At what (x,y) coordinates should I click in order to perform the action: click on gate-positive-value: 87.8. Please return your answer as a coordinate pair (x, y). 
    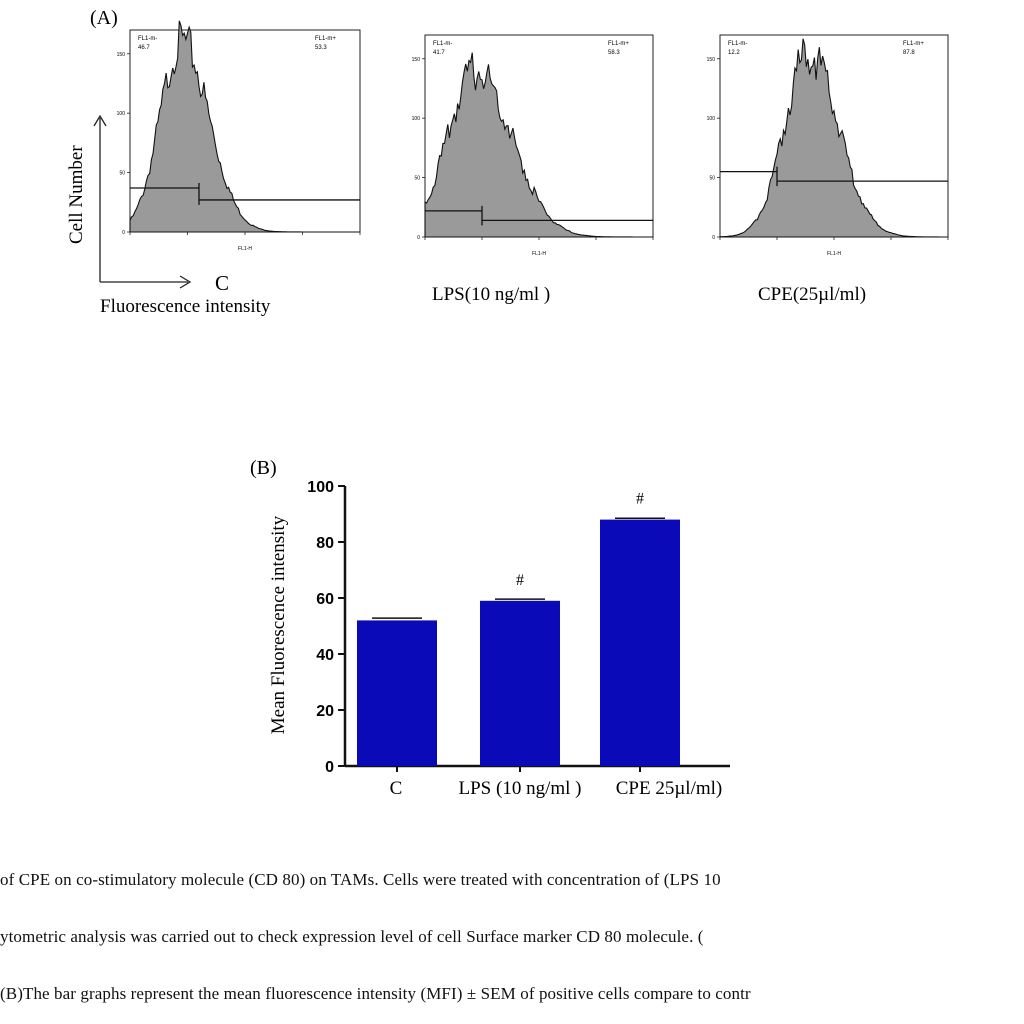
    Looking at the image, I should click on (909, 53).